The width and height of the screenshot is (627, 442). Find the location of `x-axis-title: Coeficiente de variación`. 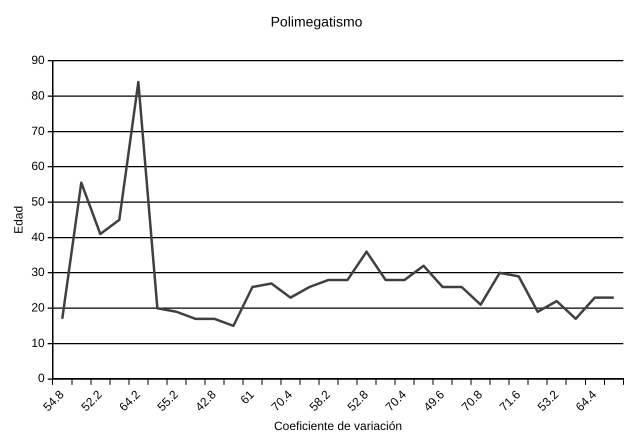

x-axis-title: Coeficiente de variación is located at coordinates (338, 426).